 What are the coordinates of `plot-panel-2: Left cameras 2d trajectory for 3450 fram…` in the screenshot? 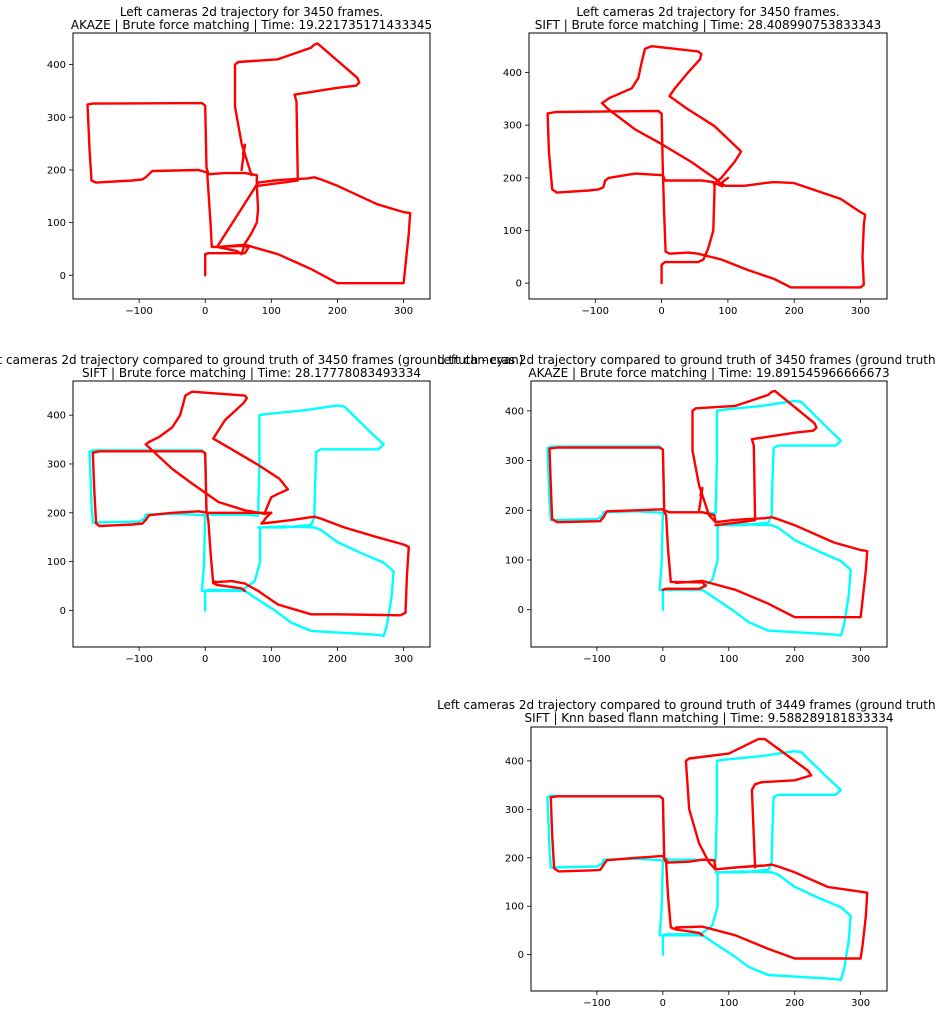 It's located at (695, 161).